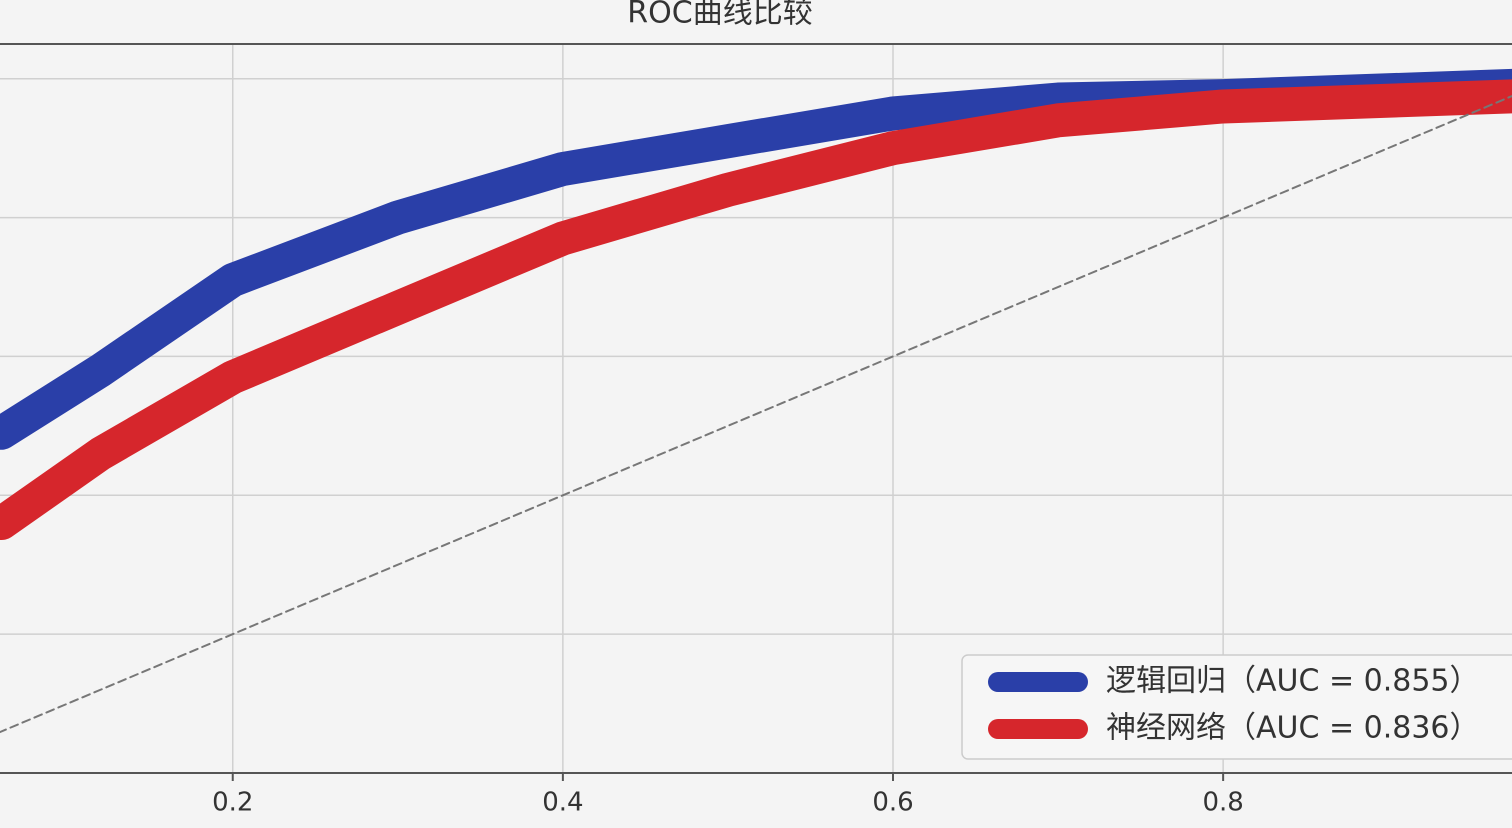 This screenshot has height=828, width=1512. Describe the element at coordinates (719, 15) in the screenshot. I see `chart-title: ROC曲线比较` at that location.